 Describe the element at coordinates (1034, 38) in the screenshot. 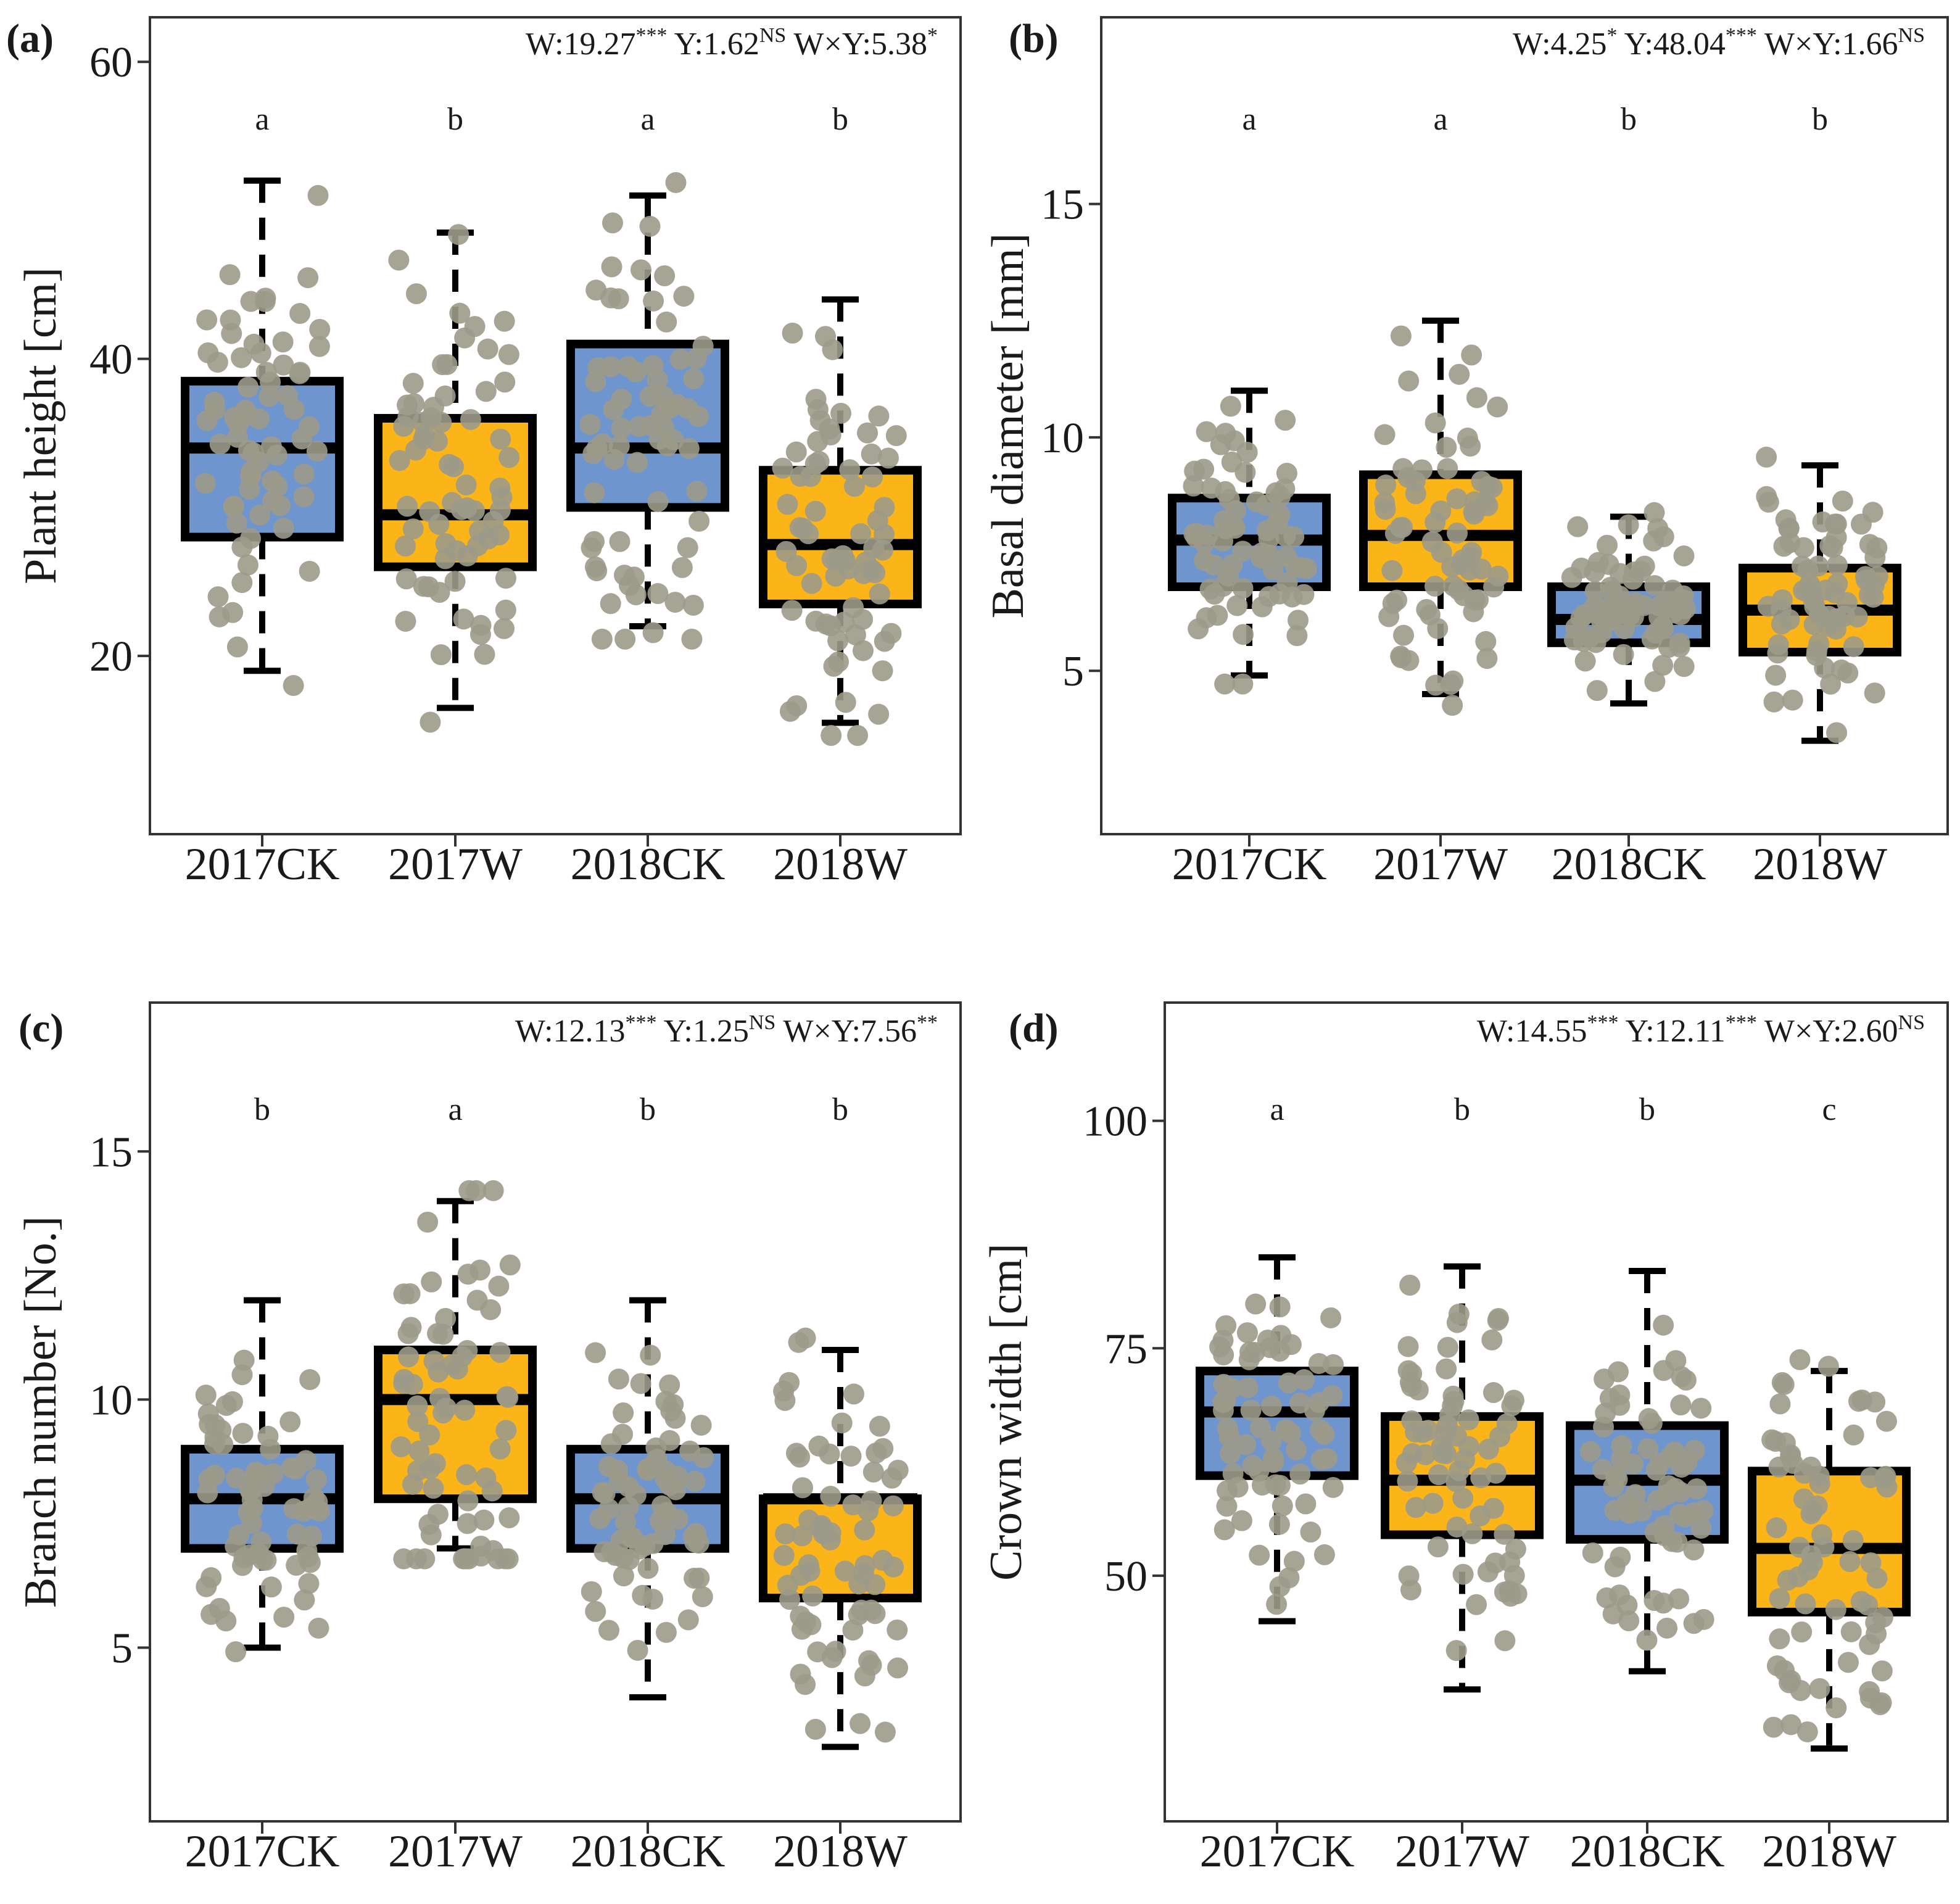

I see `panel-label: (b)` at that location.